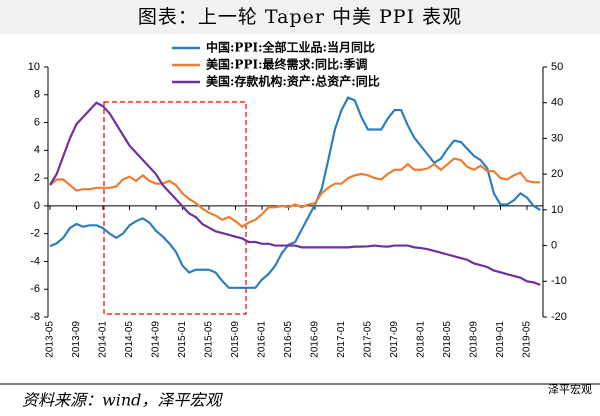 The image size is (600, 416). Describe the element at coordinates (156, 339) in the screenshot. I see `x-tick-label: 2014-09` at that location.